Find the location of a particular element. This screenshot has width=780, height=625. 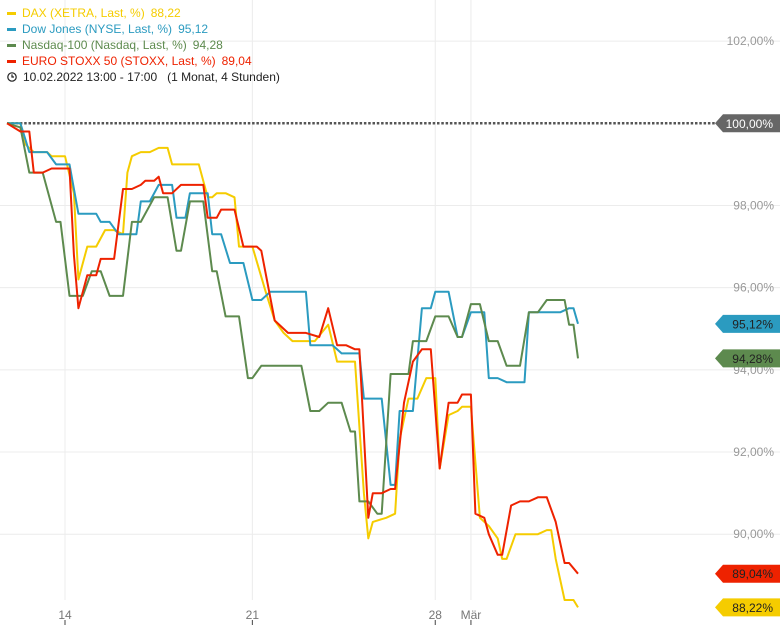

legend-item-euro-stoxx: EURO STOXX 50 (STOXX, Last, %) 89,04 is located at coordinates (143, 61).